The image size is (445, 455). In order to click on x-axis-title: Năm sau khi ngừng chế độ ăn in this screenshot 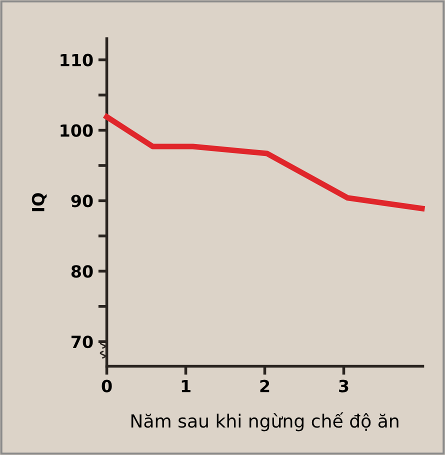, I will do `click(264, 422)`.